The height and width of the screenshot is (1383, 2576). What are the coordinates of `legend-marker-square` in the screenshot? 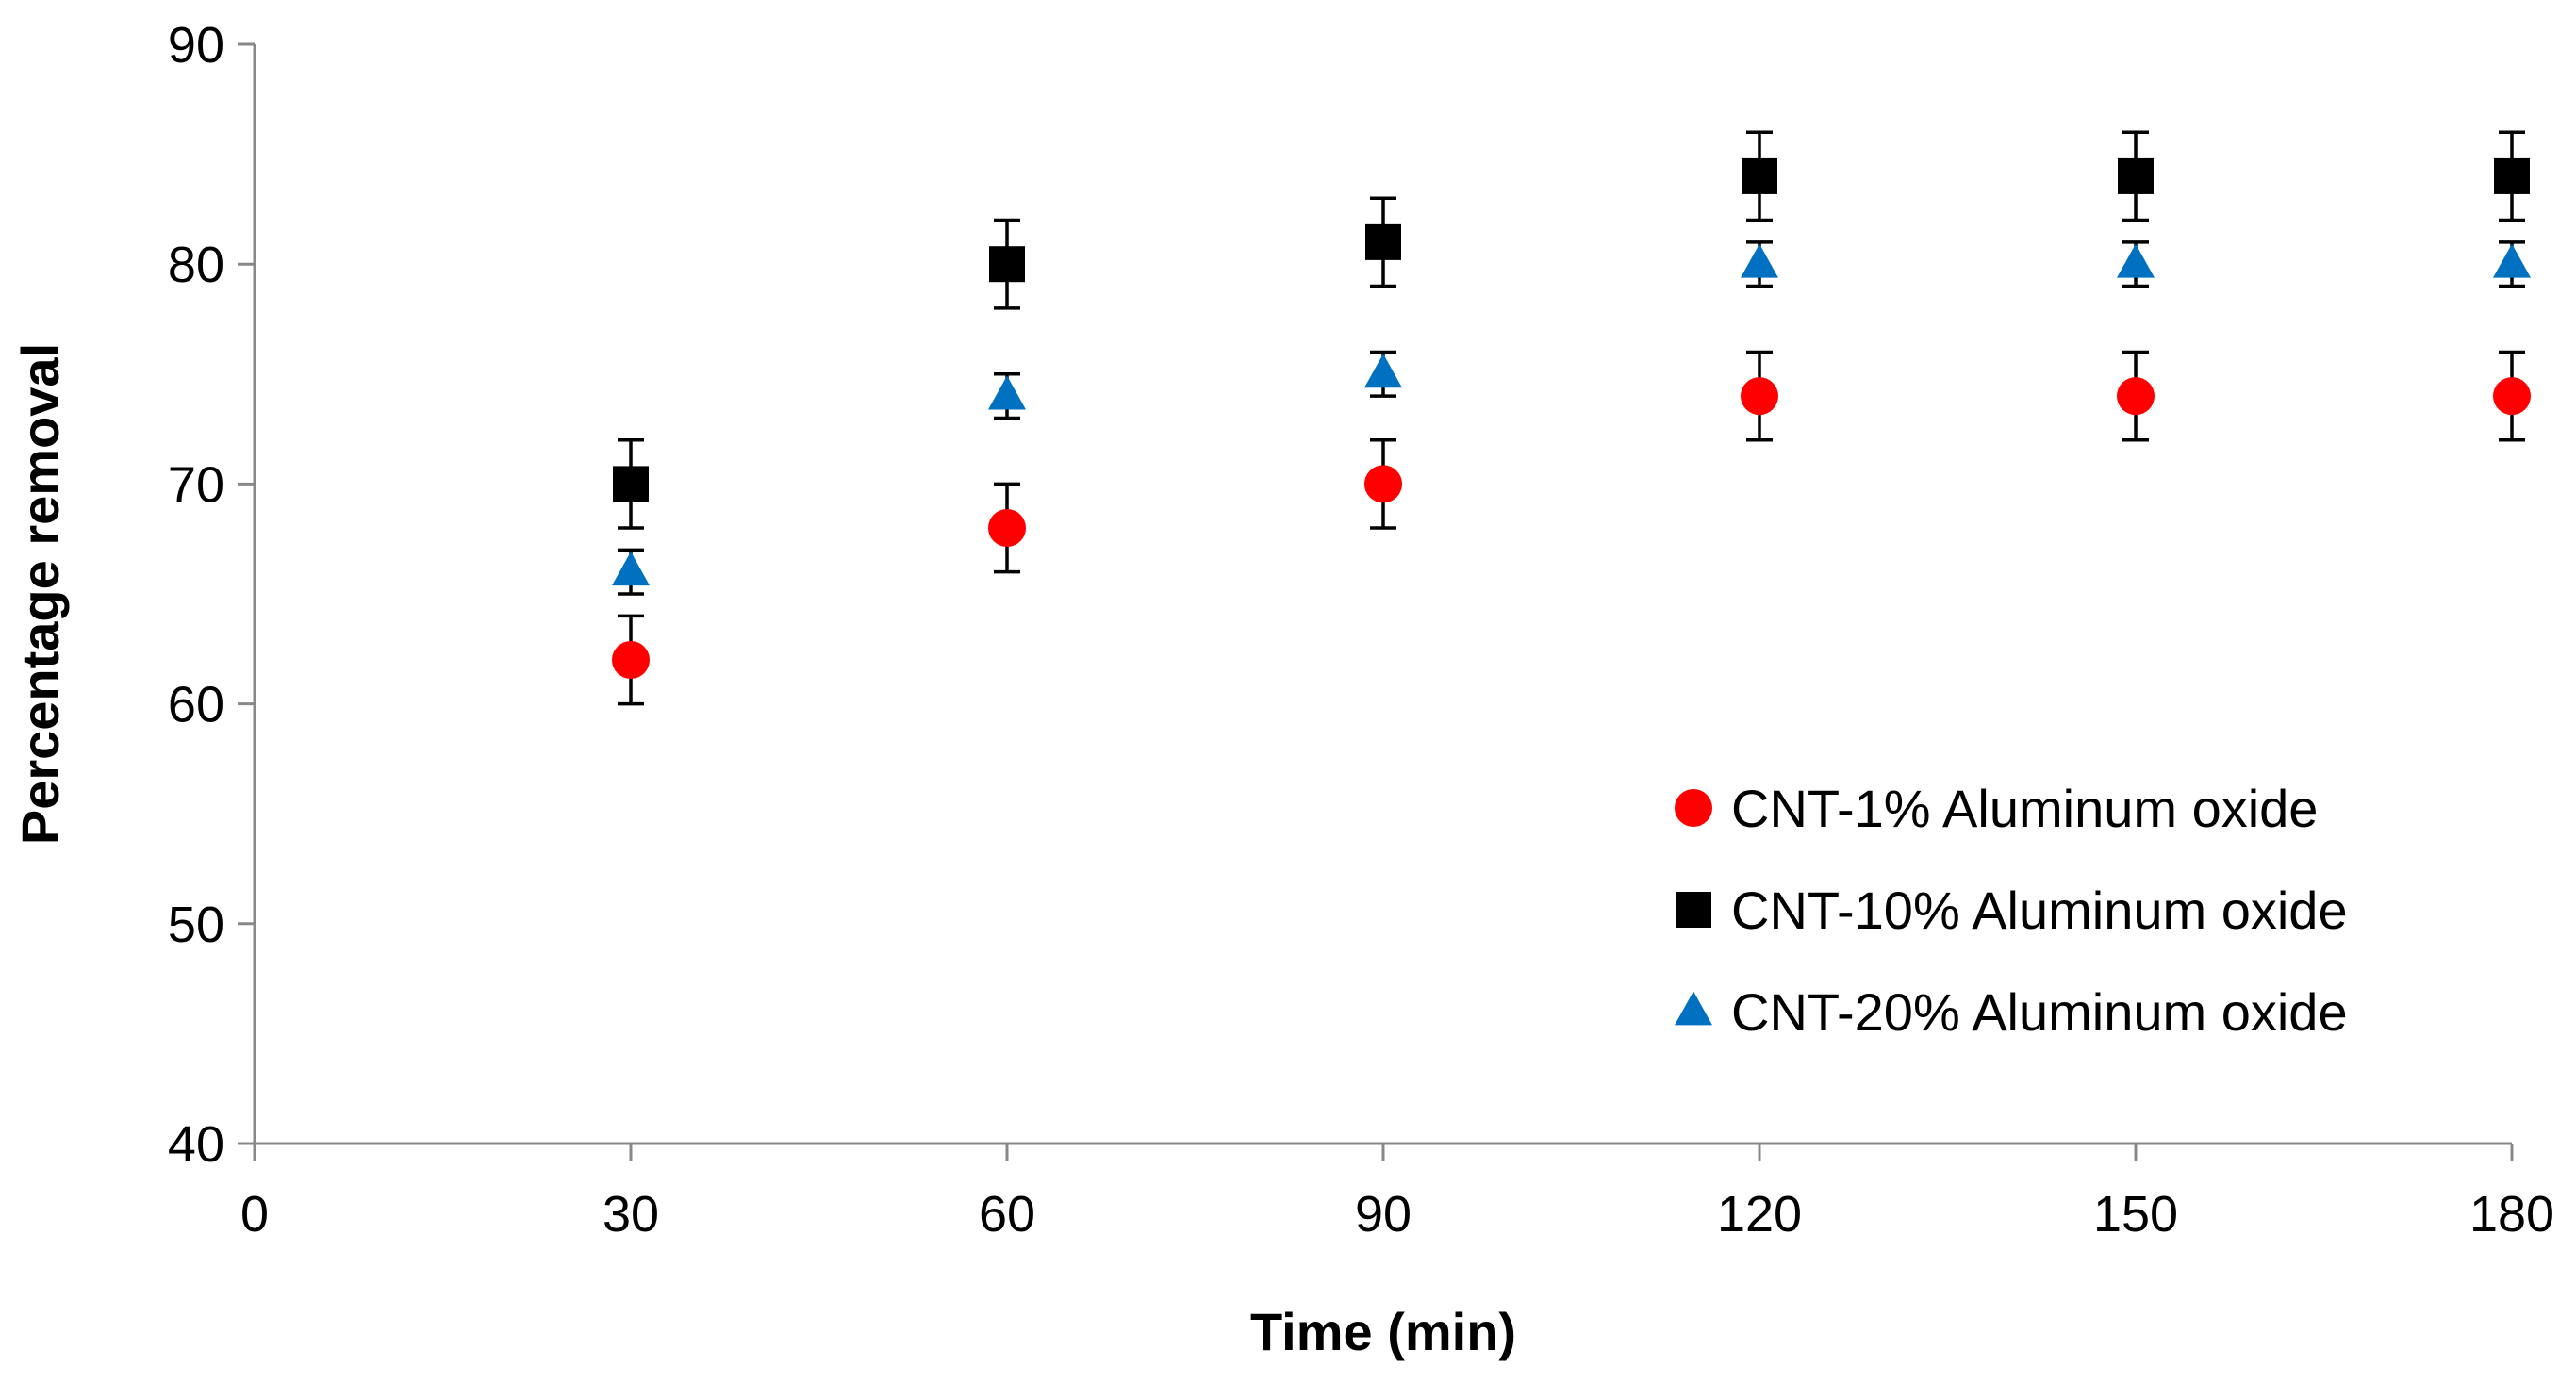 It's located at (1693, 910).